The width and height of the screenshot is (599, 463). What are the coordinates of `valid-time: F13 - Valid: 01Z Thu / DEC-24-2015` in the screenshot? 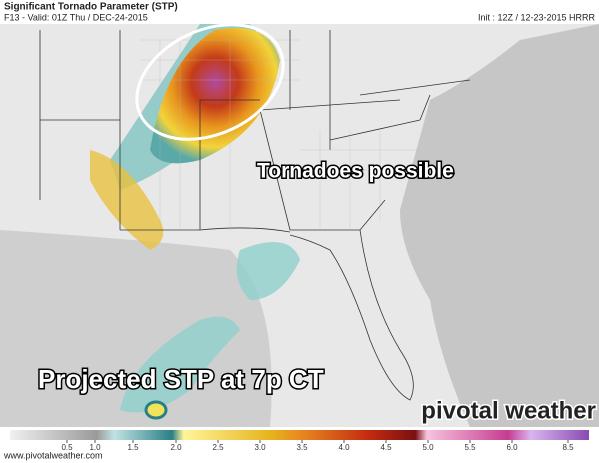 It's located at (76, 17).